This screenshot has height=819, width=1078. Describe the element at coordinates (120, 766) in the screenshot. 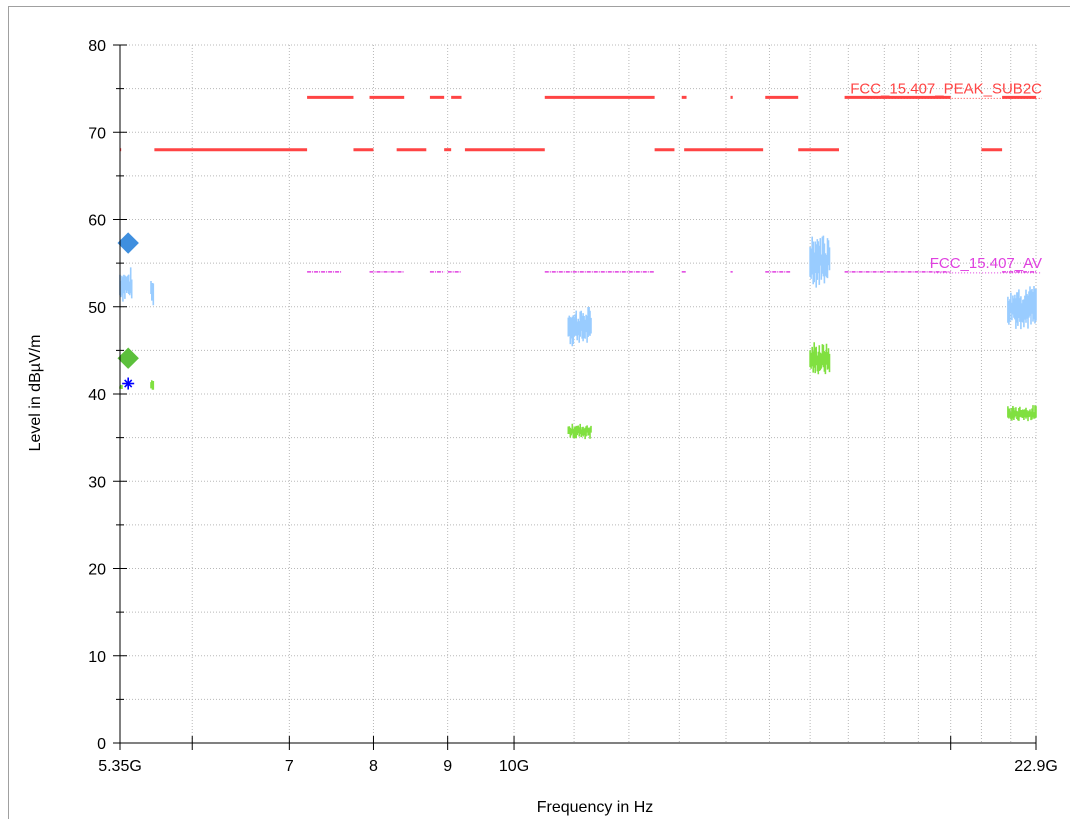

I see `x-tick-label: 5.35G` at that location.